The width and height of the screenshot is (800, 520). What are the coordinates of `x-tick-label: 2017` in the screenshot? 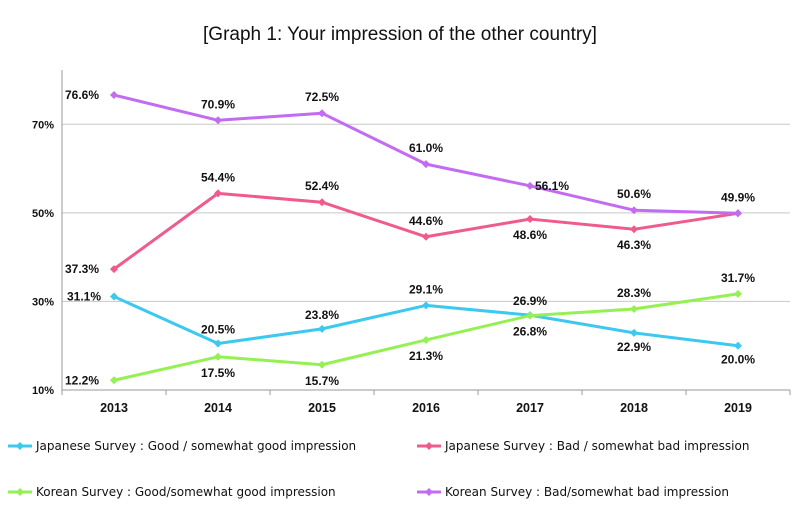 It's located at (530, 408).